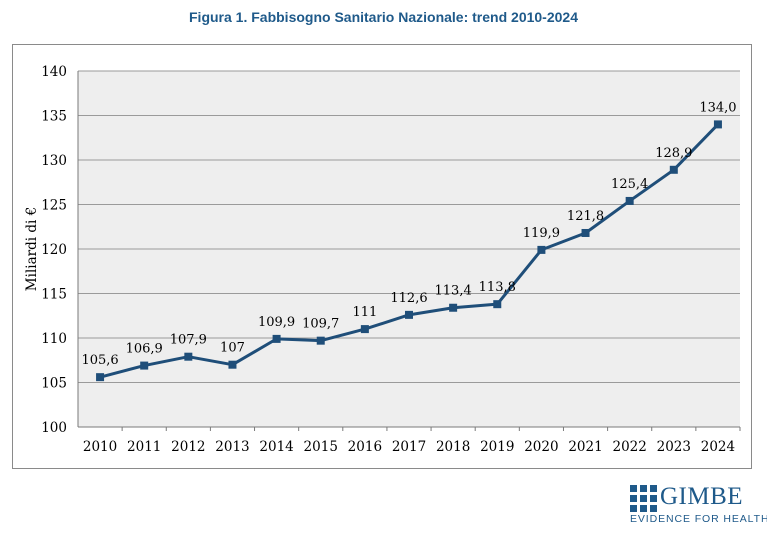 This screenshot has height=536, width=767. What do you see at coordinates (702, 496) in the screenshot?
I see `logo-name: GIMBE` at bounding box center [702, 496].